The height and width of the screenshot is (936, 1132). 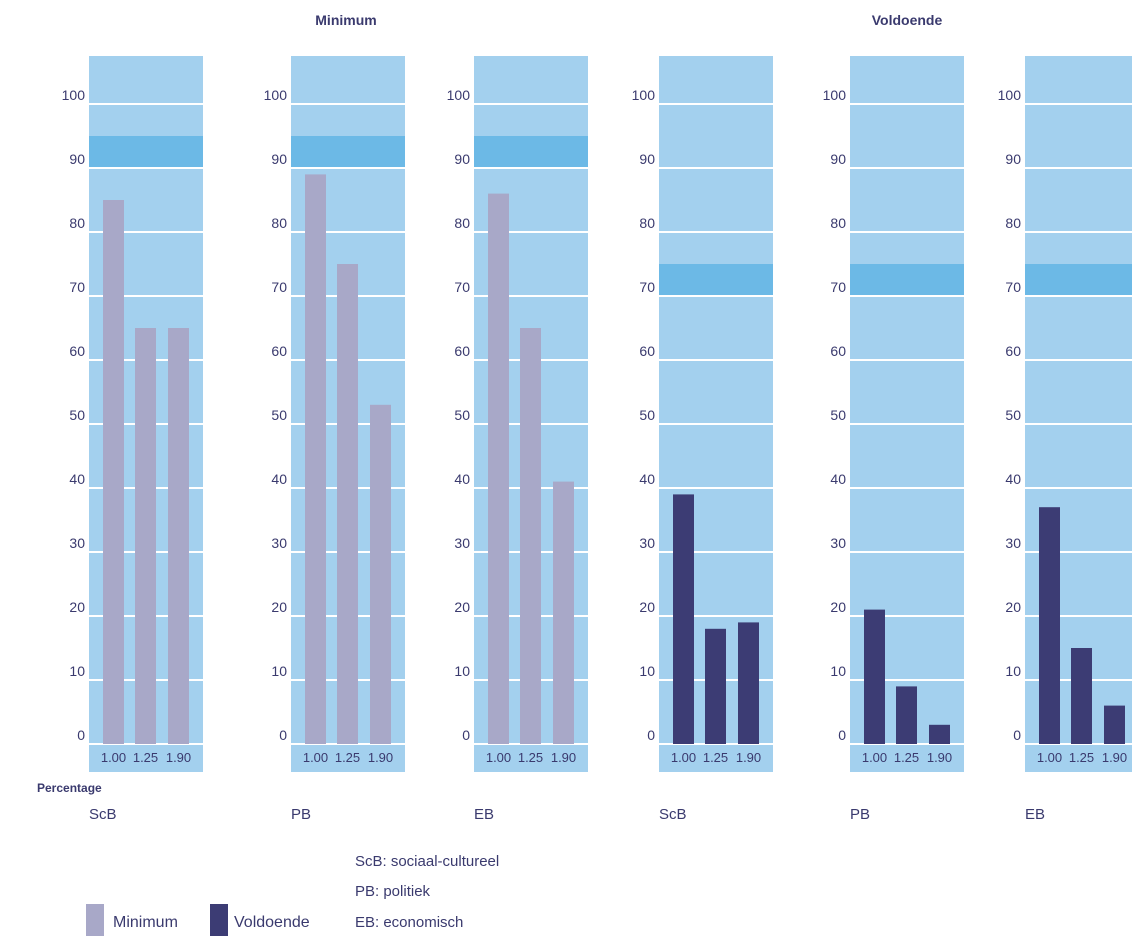 I want to click on legend-label-voldoende: Voldoende, so click(x=272, y=922).